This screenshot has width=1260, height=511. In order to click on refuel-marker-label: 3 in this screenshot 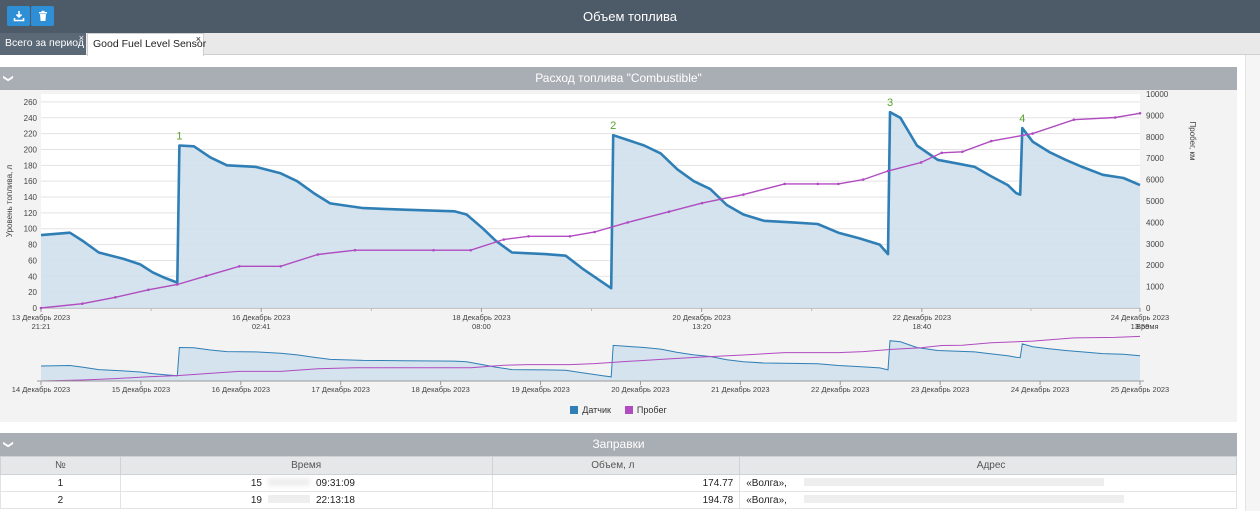, I will do `click(890, 103)`.